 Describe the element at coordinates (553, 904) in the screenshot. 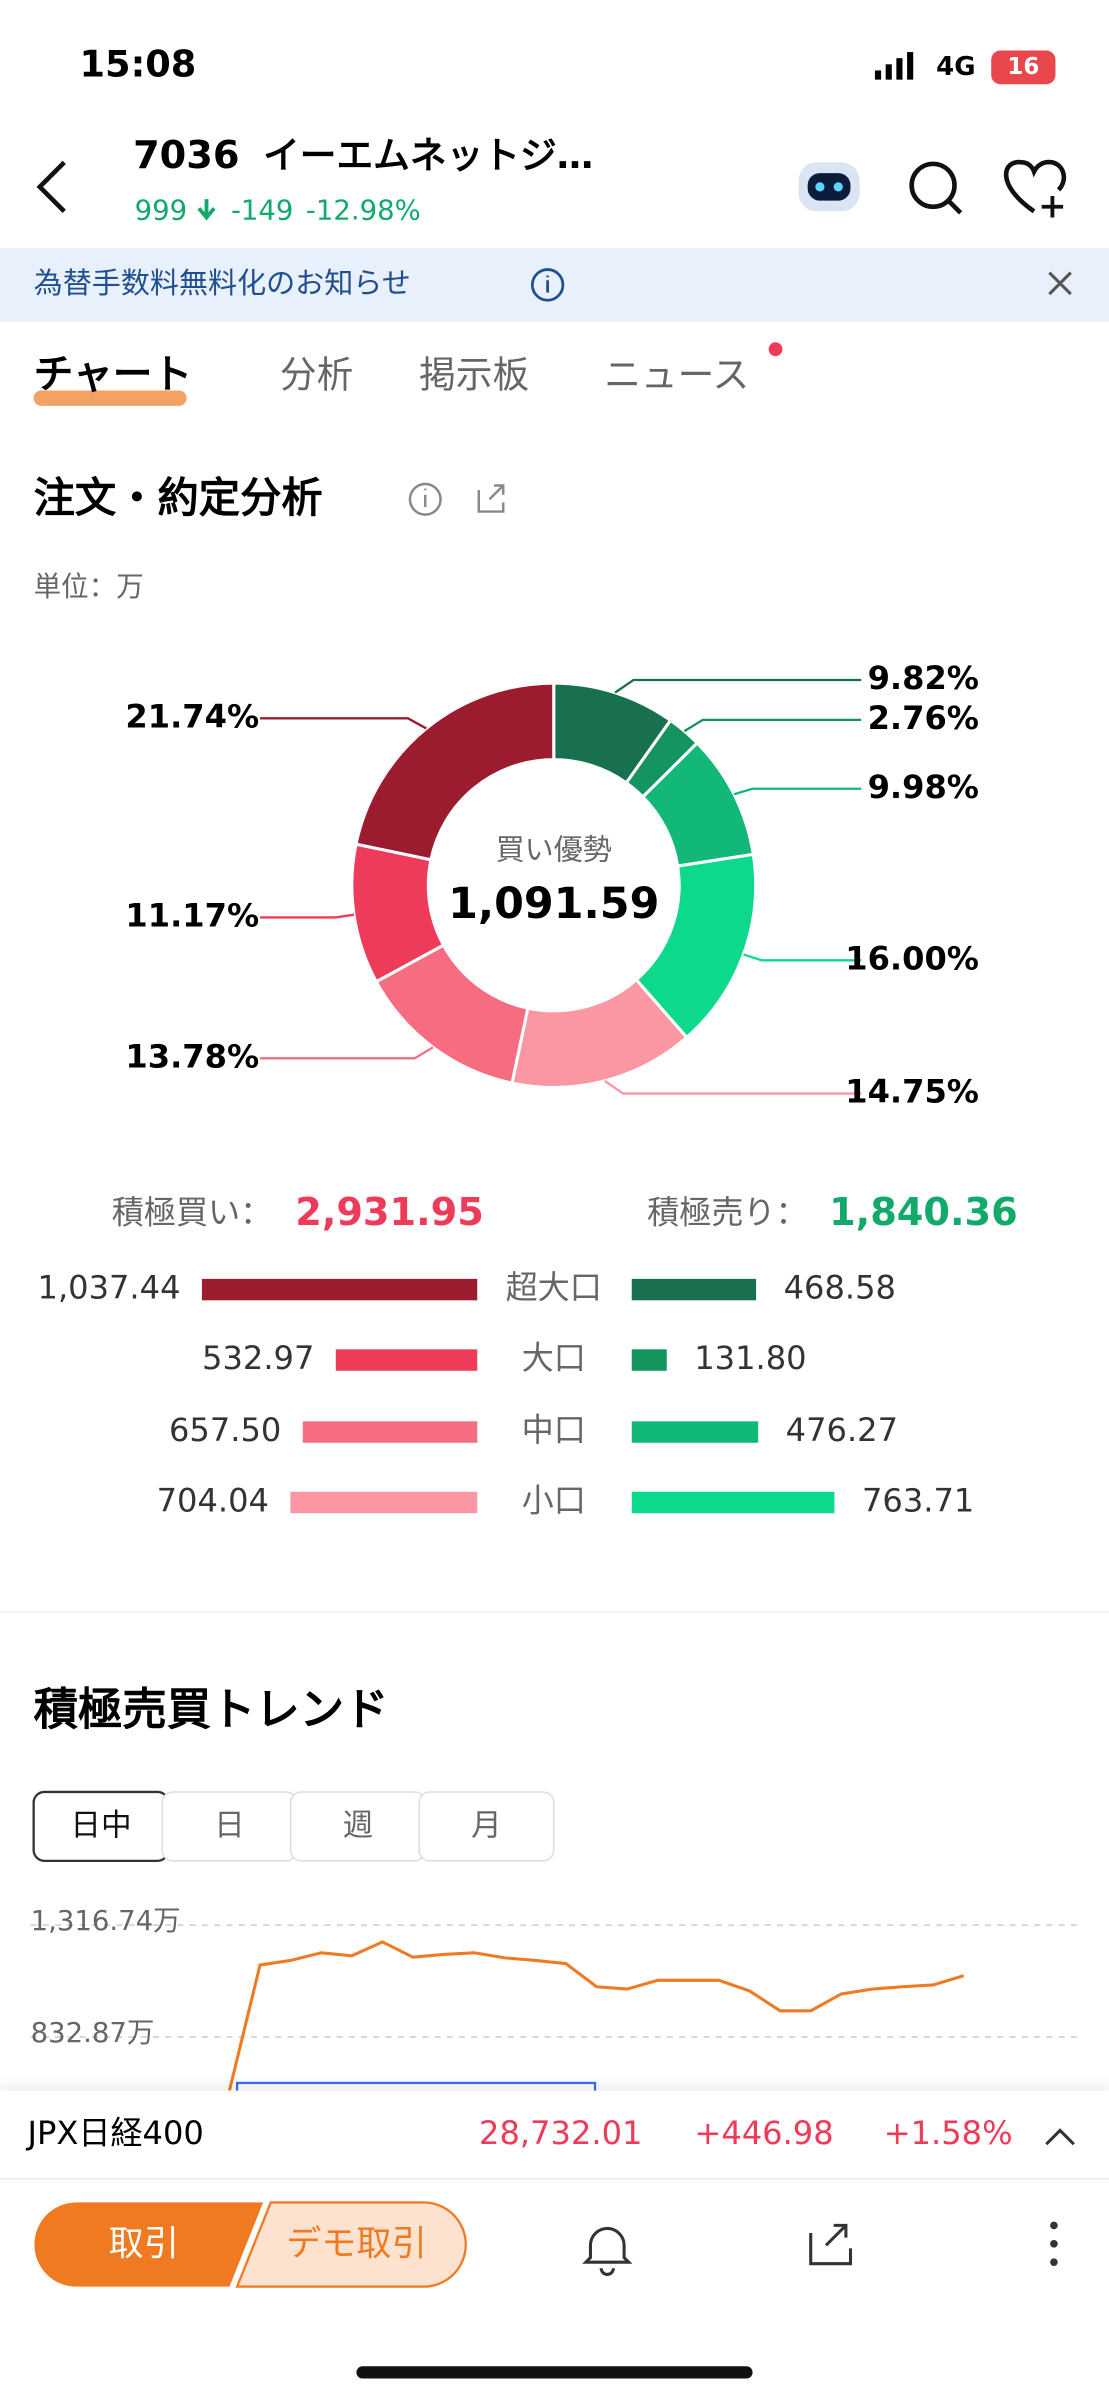

I see `center-value: 1,091.59` at that location.